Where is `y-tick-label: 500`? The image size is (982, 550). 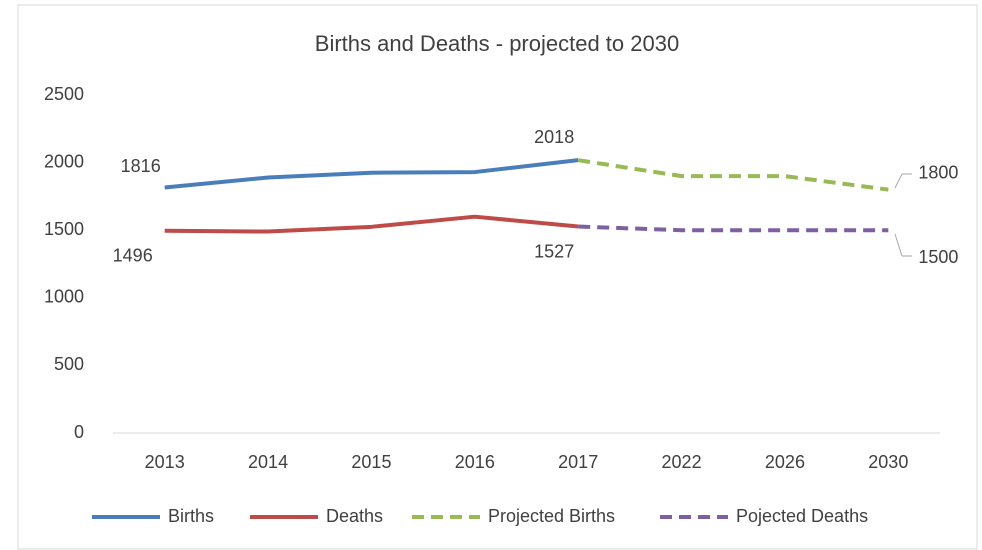 y-tick-label: 500 is located at coordinates (69, 364).